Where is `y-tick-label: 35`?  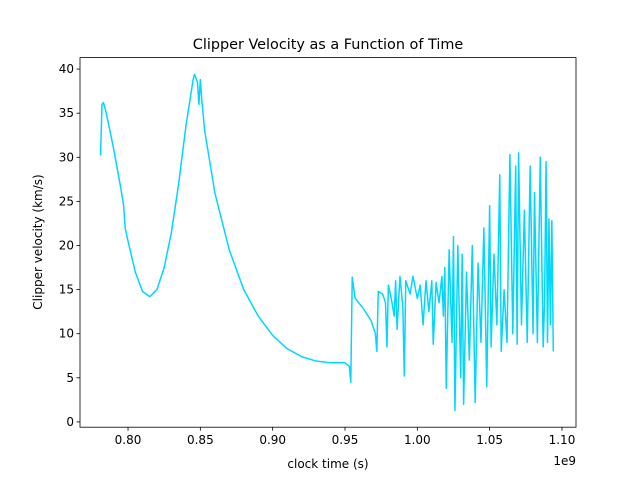
y-tick-label: 35 is located at coordinates (66, 113).